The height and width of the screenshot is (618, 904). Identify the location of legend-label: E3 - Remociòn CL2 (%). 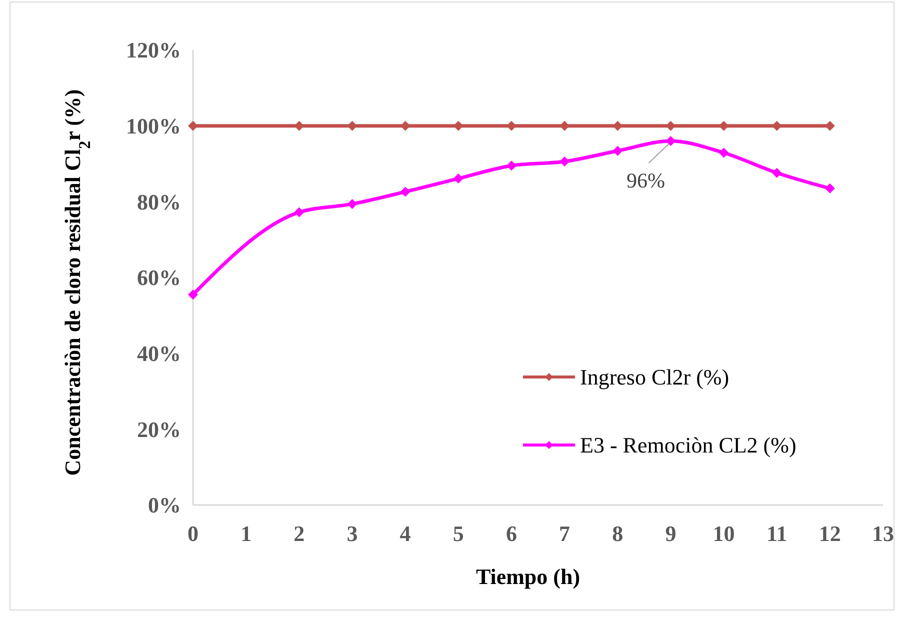
(688, 445).